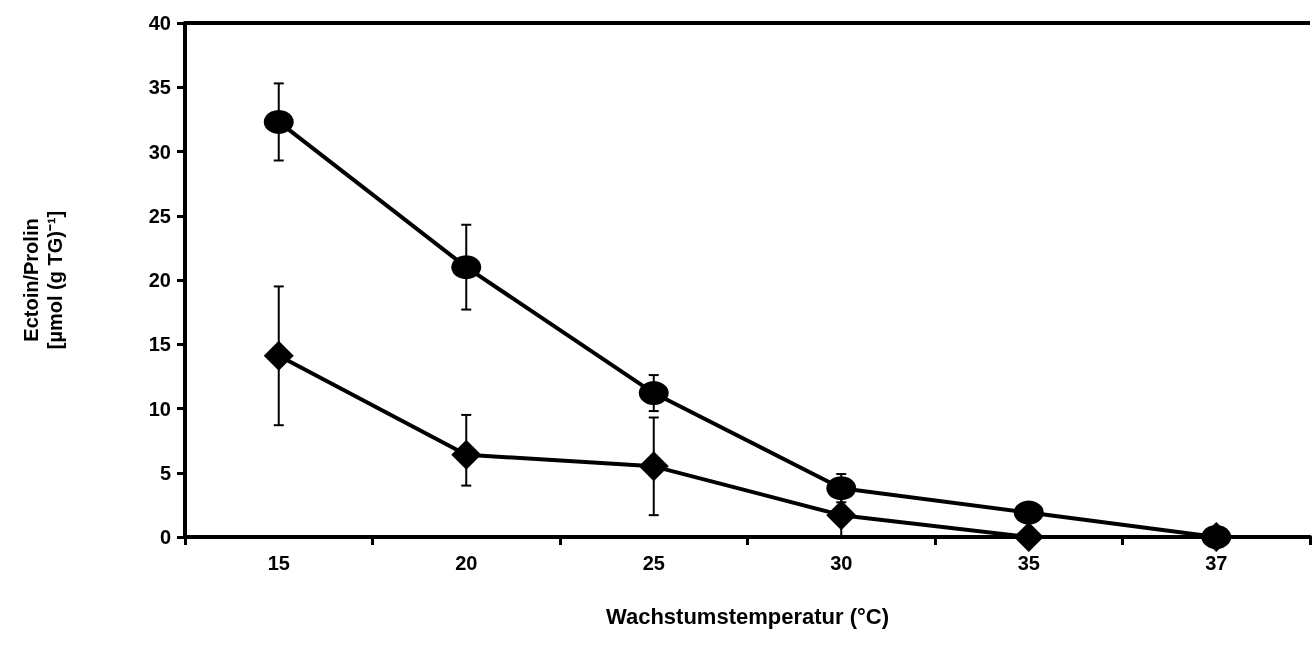 This screenshot has height=652, width=1314. Describe the element at coordinates (165, 472) in the screenshot. I see `y-tick-label: 5` at that location.